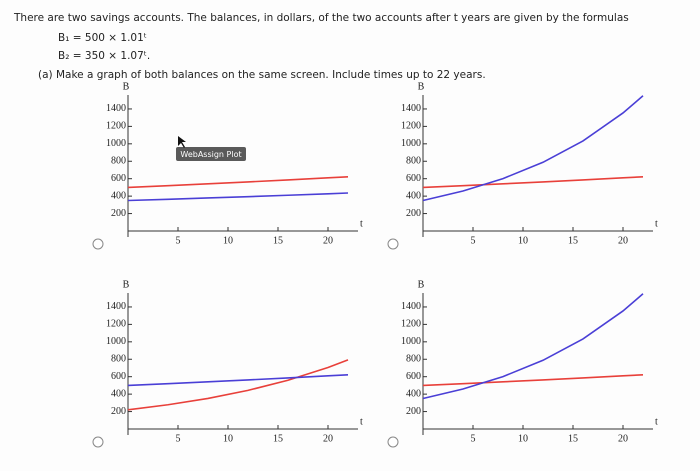  What do you see at coordinates (182, 142) in the screenshot?
I see `cursor` at bounding box center [182, 142].